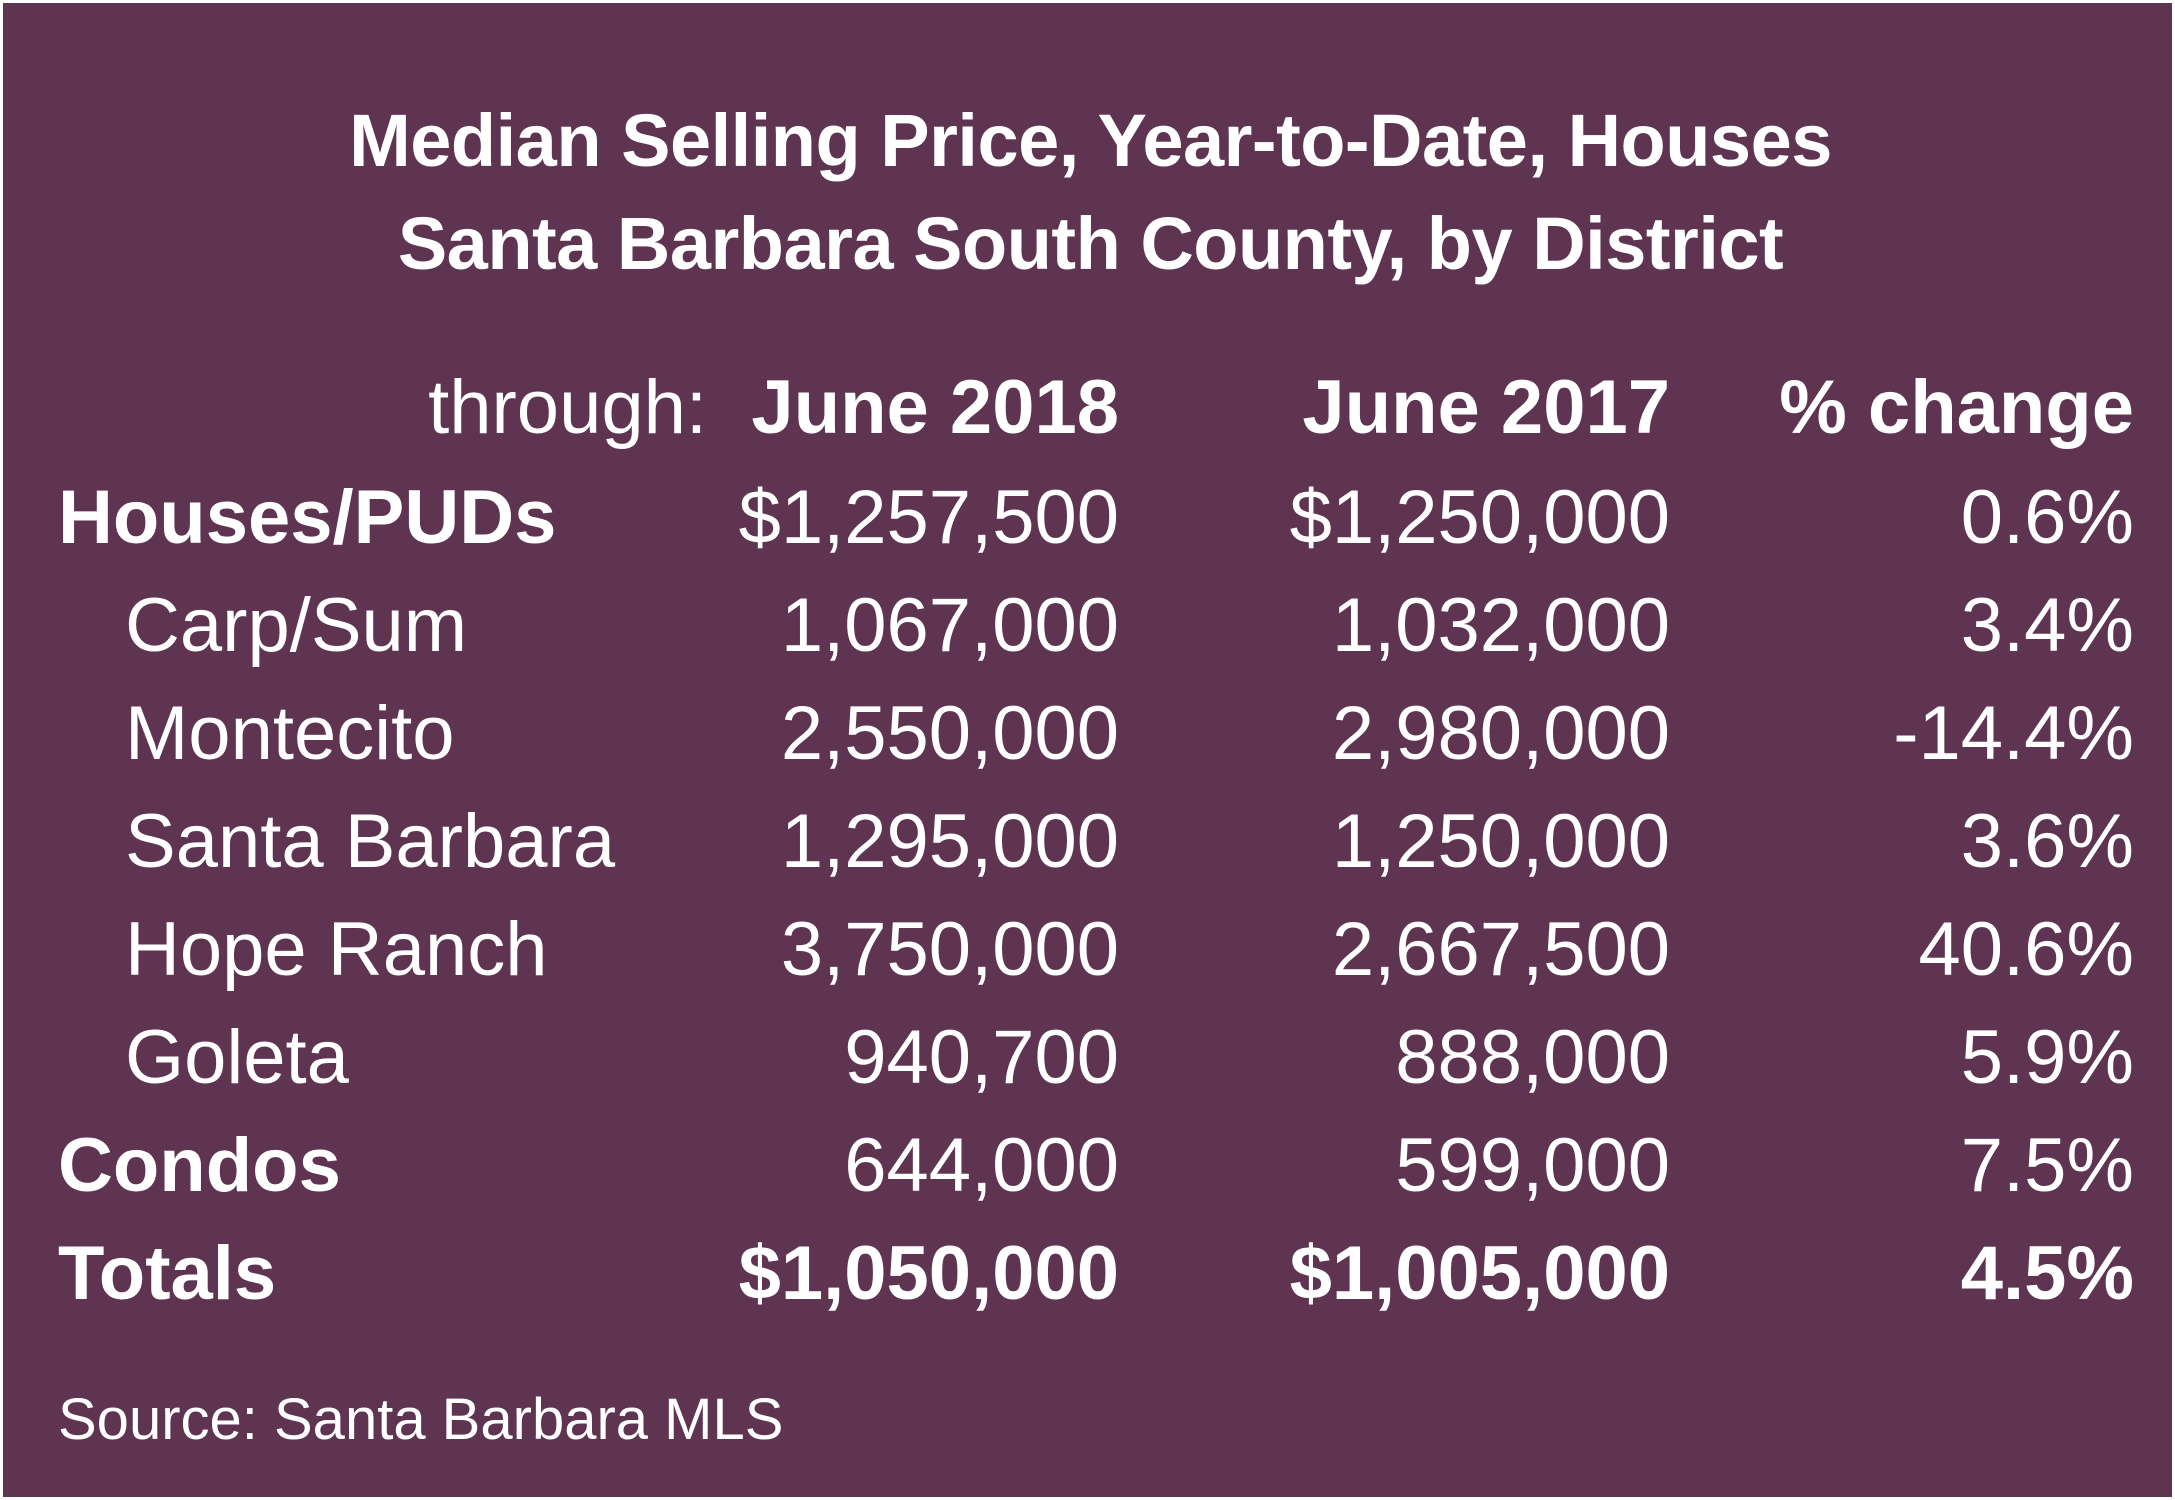  I want to click on row-label-santa-barbara: Santa Barbara, so click(370, 841).